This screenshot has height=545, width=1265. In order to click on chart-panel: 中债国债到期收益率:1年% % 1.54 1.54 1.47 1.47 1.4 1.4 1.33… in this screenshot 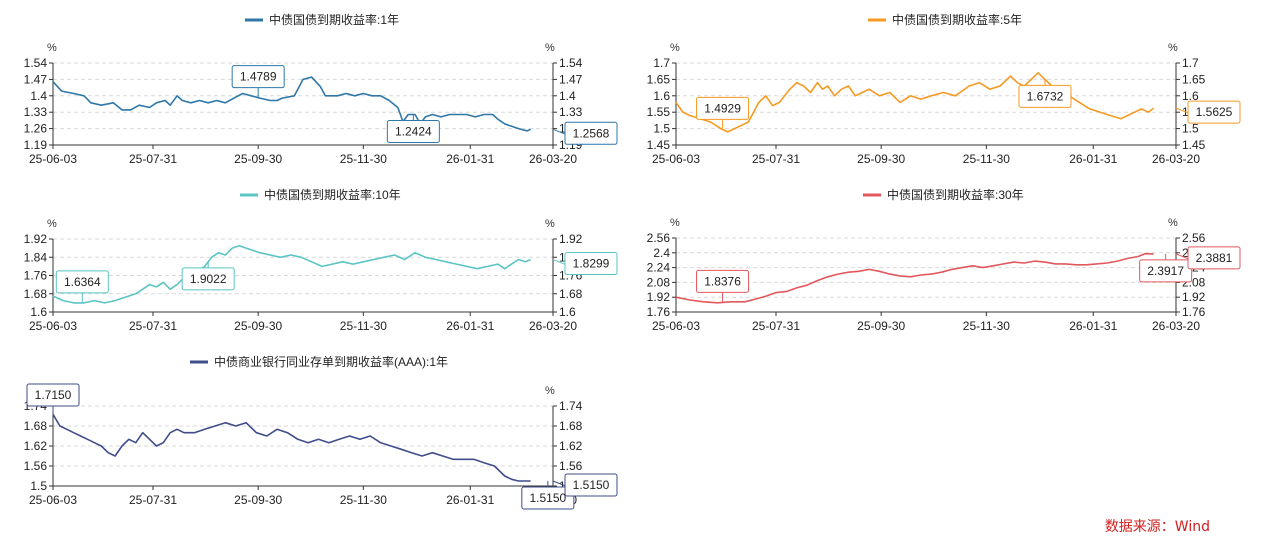, I will do `click(321, 89)`.